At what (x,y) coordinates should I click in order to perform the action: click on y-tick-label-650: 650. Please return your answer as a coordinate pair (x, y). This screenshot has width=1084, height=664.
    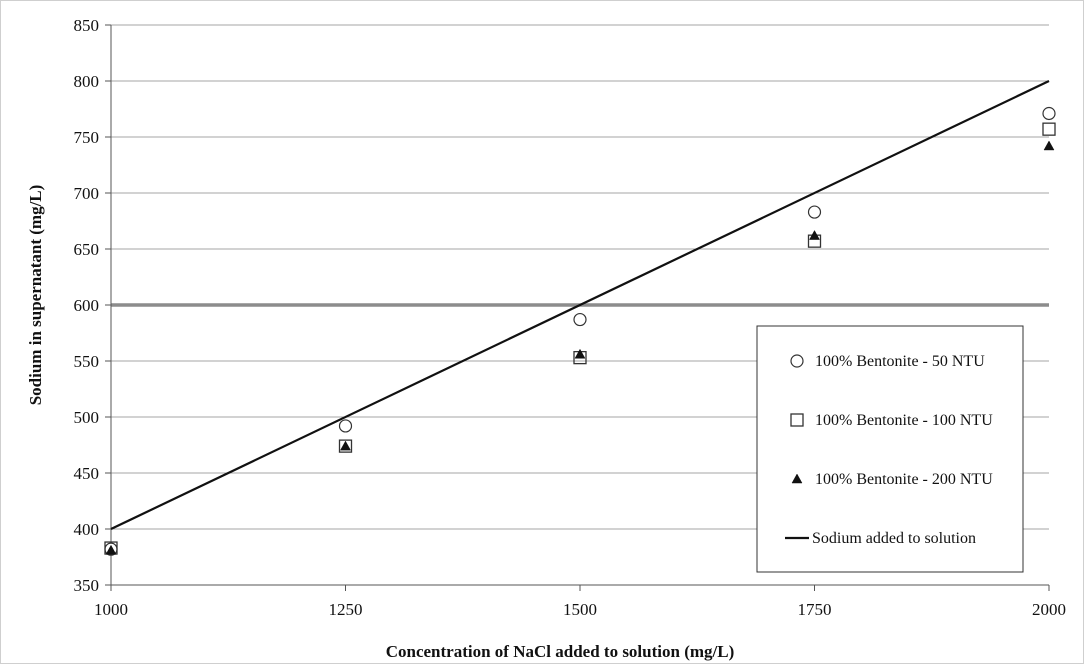
    Looking at the image, I should click on (87, 249).